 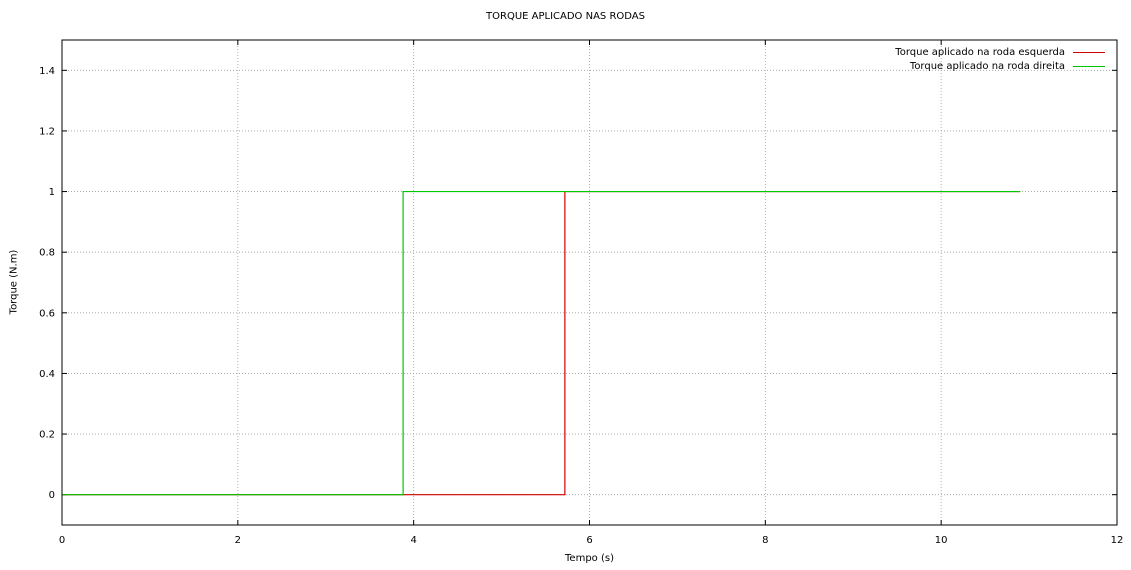 What do you see at coordinates (589, 558) in the screenshot?
I see `x-axis-label: Tempo (s)` at bounding box center [589, 558].